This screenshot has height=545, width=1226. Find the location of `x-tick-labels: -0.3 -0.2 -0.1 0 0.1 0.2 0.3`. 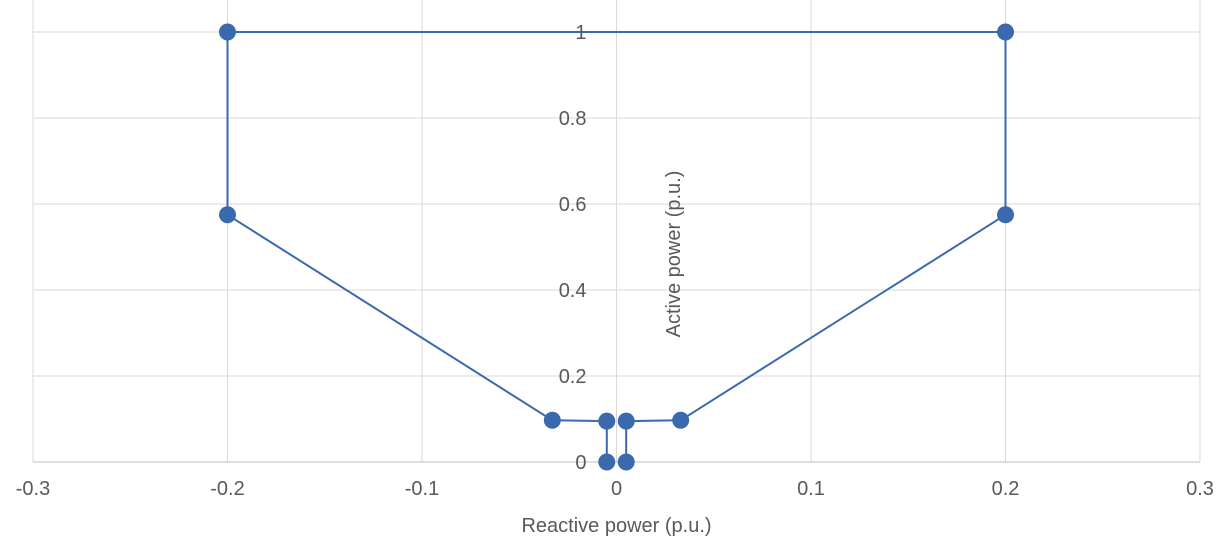

x-tick-labels: -0.3 -0.2 -0.1 0 0.1 0.2 0.3 is located at coordinates (615, 489).